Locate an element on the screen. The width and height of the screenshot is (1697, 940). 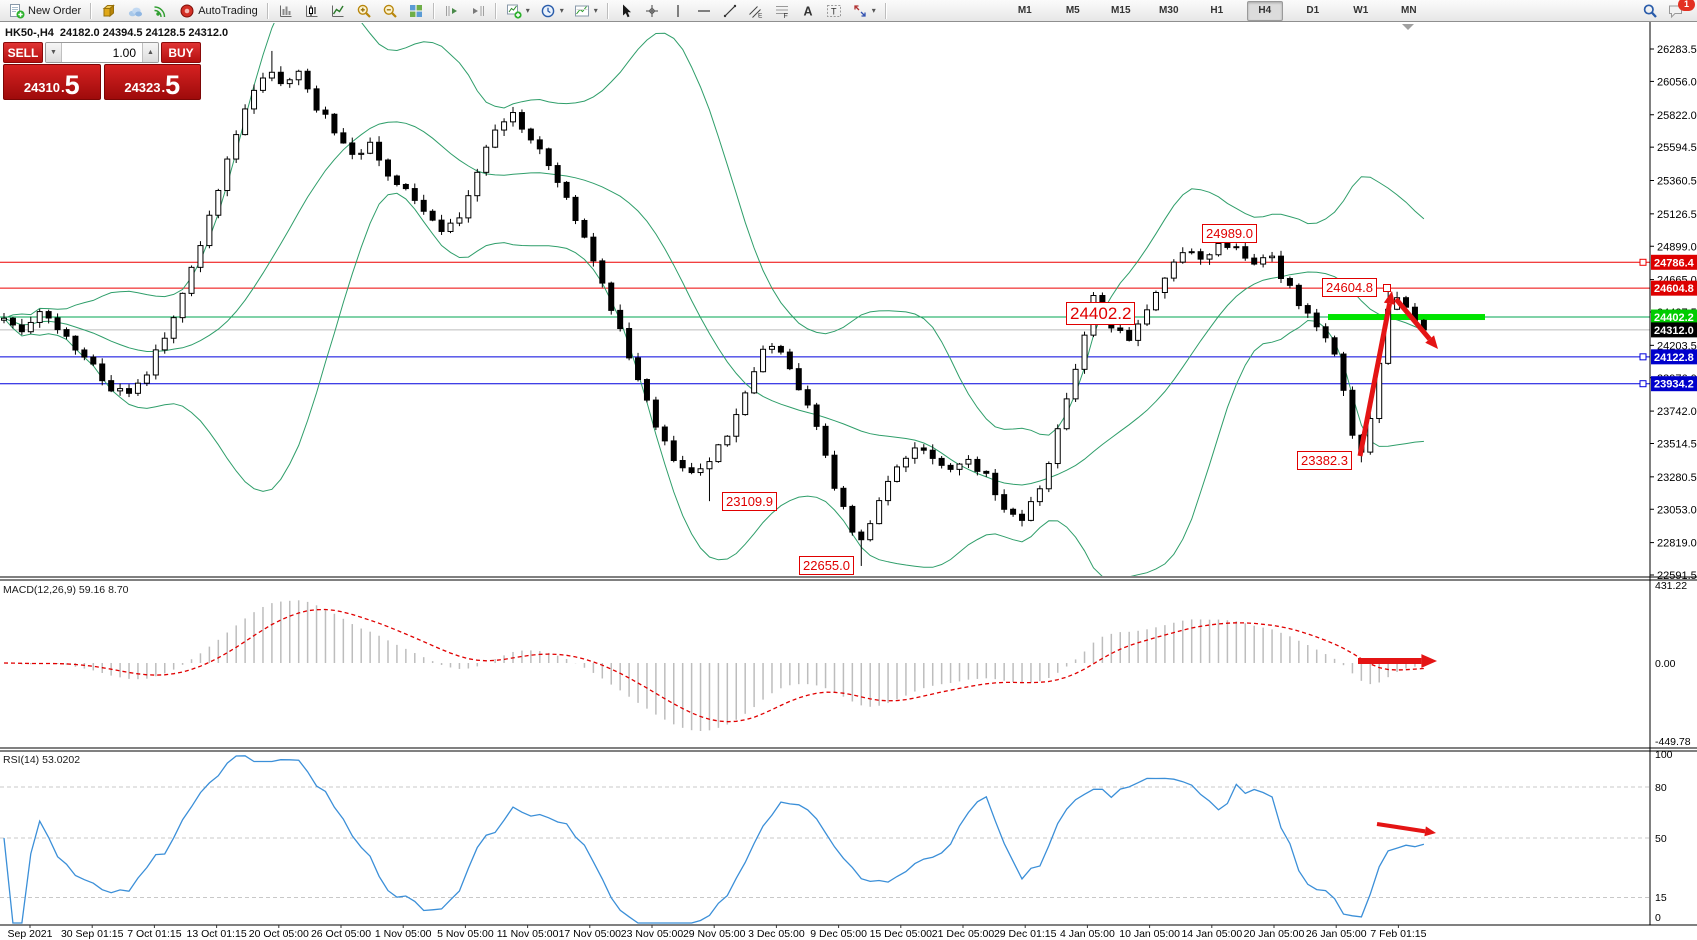
periods-menu-button: ▾ is located at coordinates (552, 11).